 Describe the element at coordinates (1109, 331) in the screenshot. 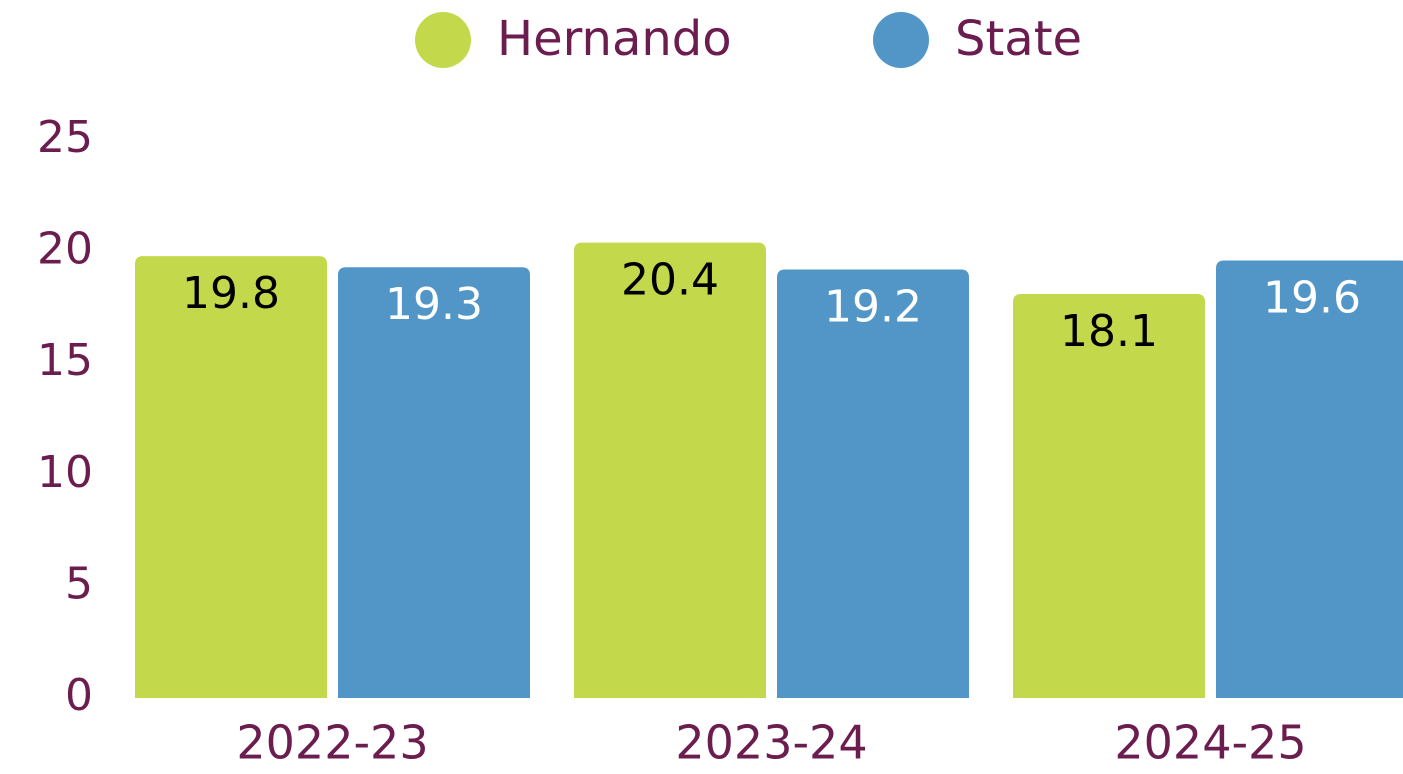

I see `value-label: 18.1` at that location.